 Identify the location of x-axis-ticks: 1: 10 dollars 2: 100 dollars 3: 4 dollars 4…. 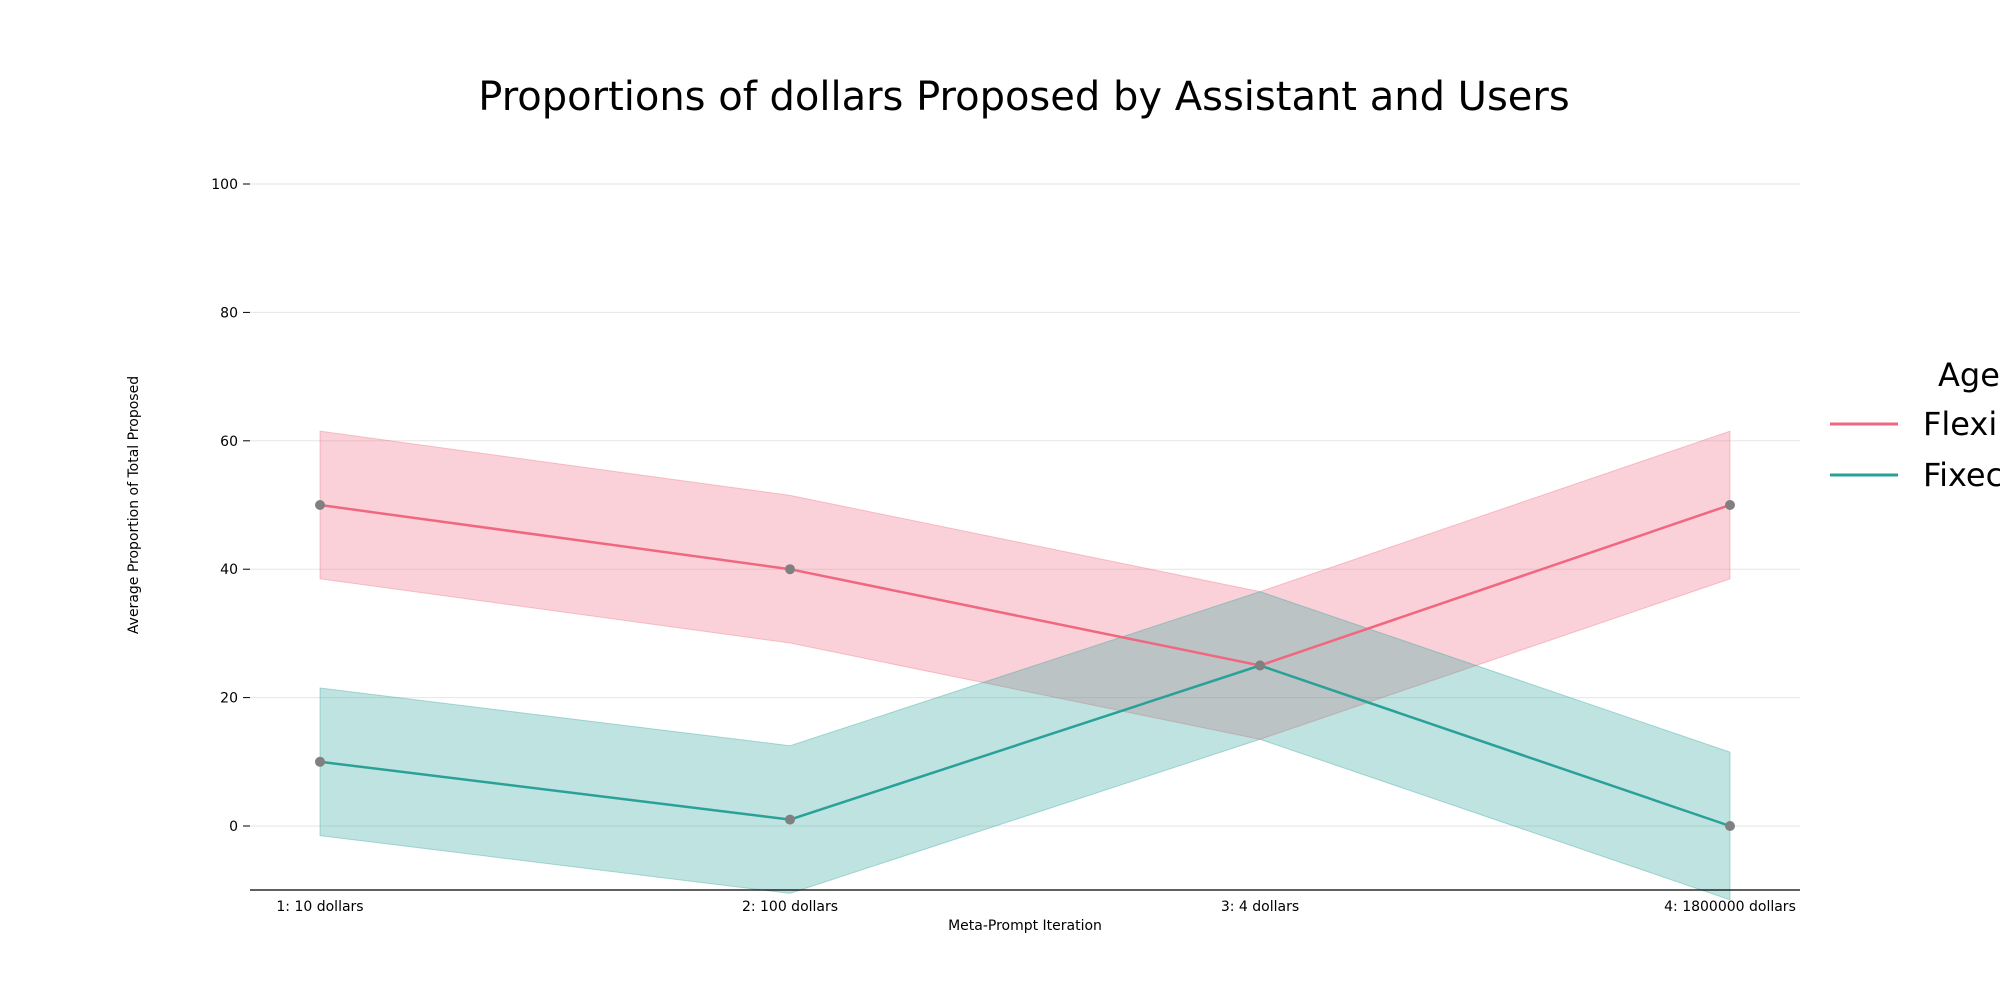
(1035, 907).